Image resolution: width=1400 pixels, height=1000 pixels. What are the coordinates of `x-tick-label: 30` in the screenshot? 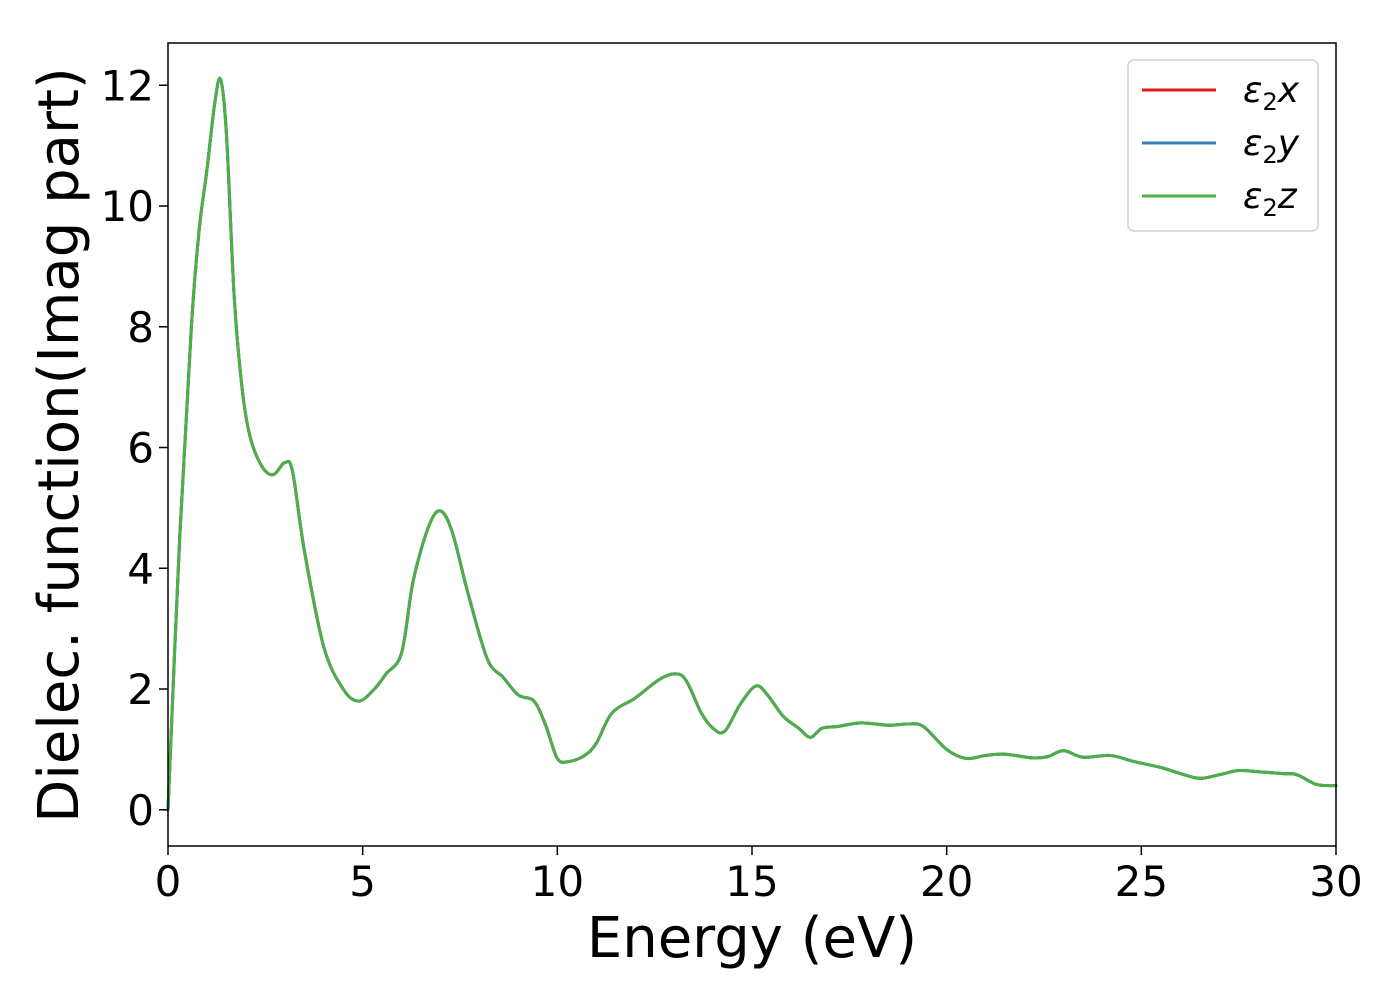 It's located at (1335, 881).